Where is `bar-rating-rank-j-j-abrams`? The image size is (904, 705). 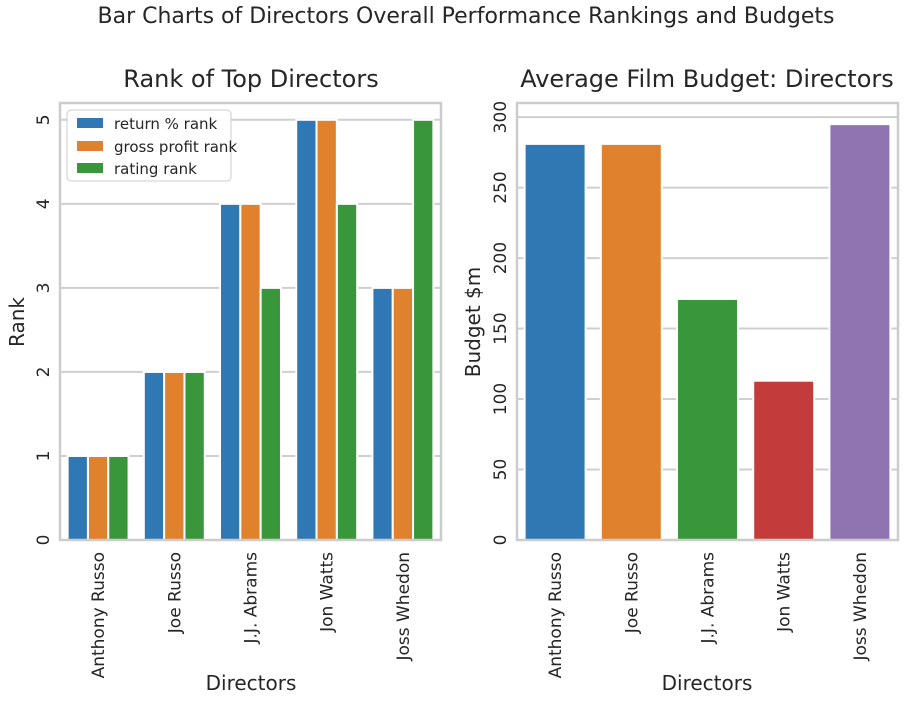
bar-rating-rank-j-j-abrams is located at coordinates (270, 413).